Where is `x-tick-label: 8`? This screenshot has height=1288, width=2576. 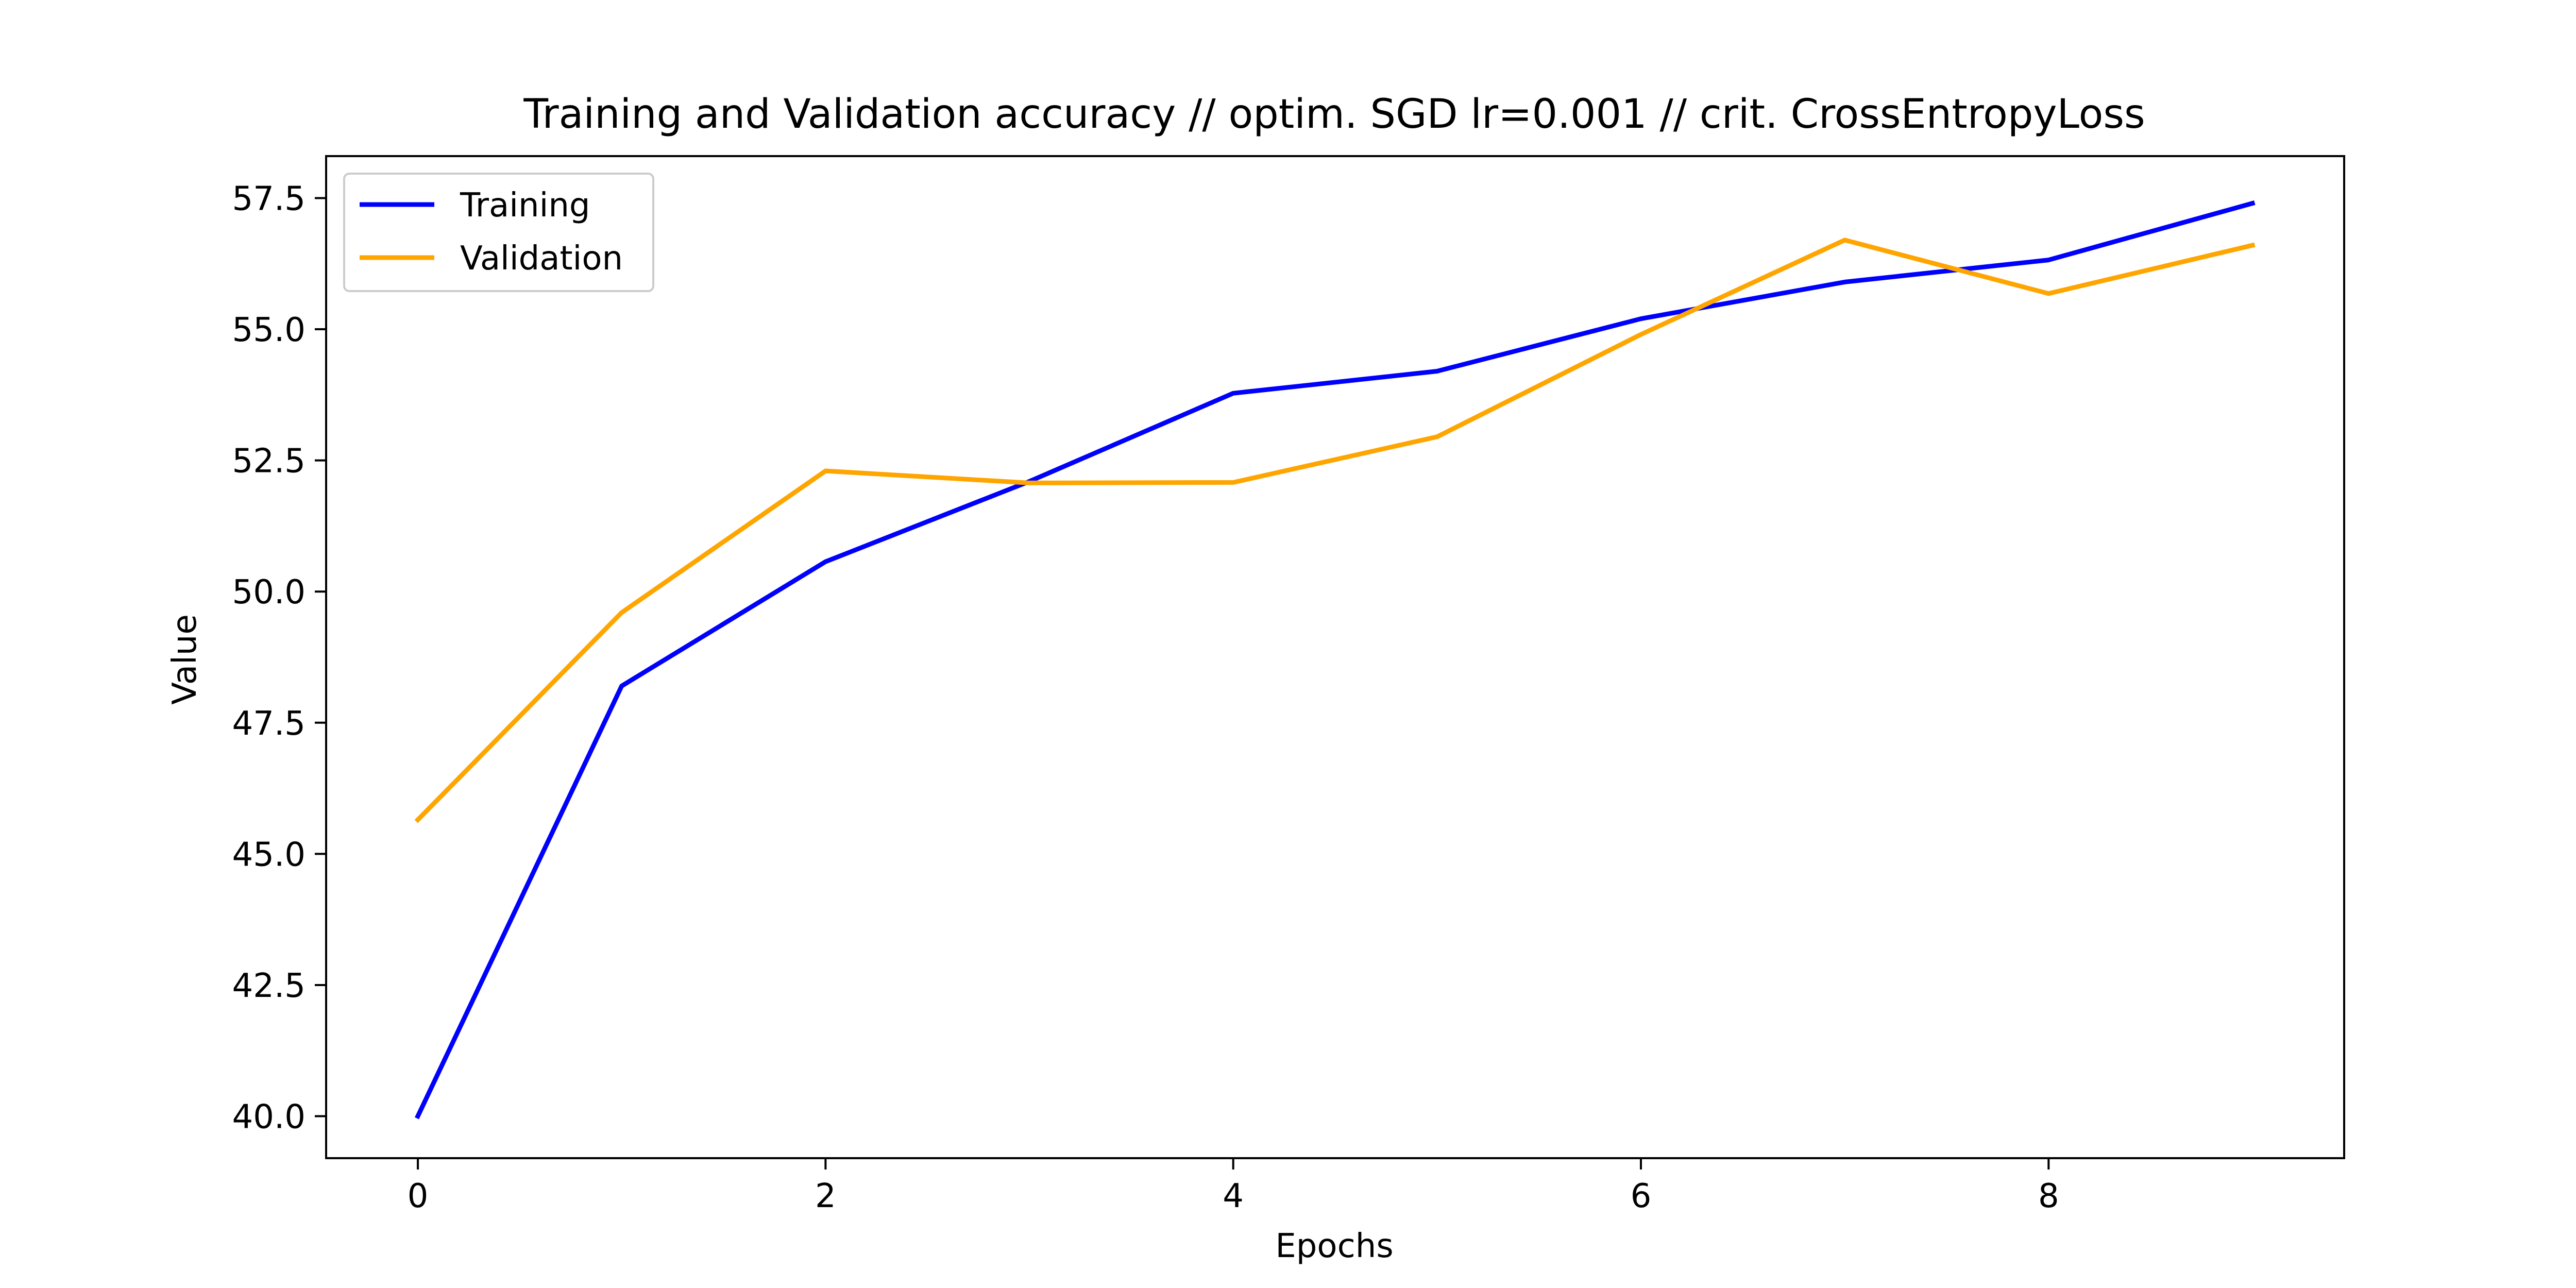
x-tick-label: 8 is located at coordinates (2048, 1196).